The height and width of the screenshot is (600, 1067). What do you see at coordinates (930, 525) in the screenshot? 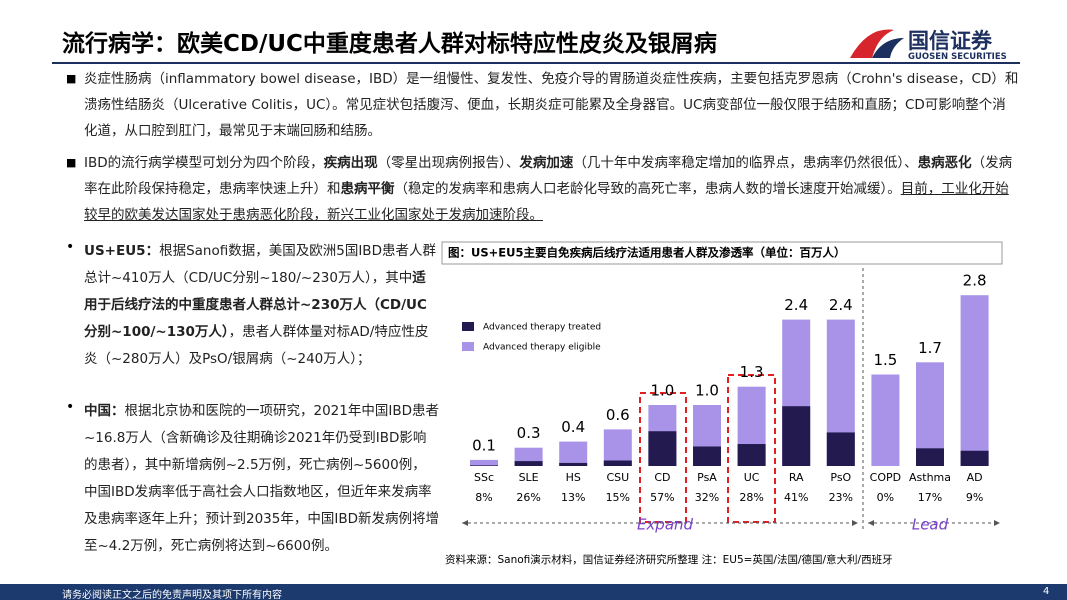
I see `annotation: Lead` at bounding box center [930, 525].